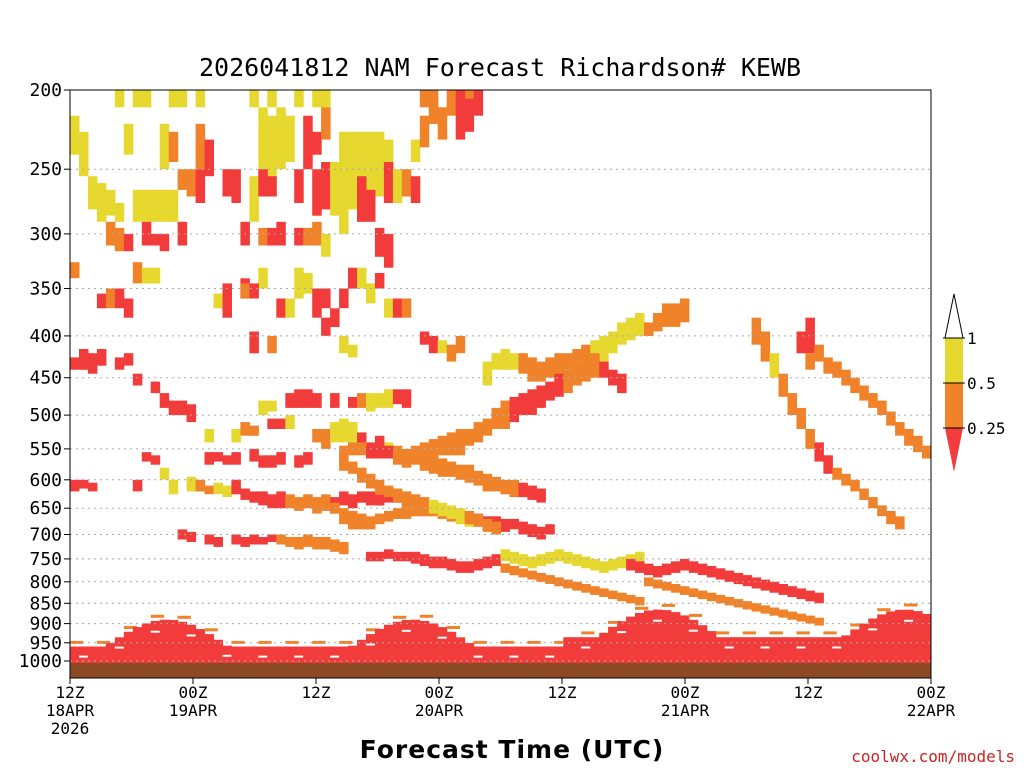 The height and width of the screenshot is (768, 1024). What do you see at coordinates (972, 338) in the screenshot?
I see `legend-label: 1` at bounding box center [972, 338].